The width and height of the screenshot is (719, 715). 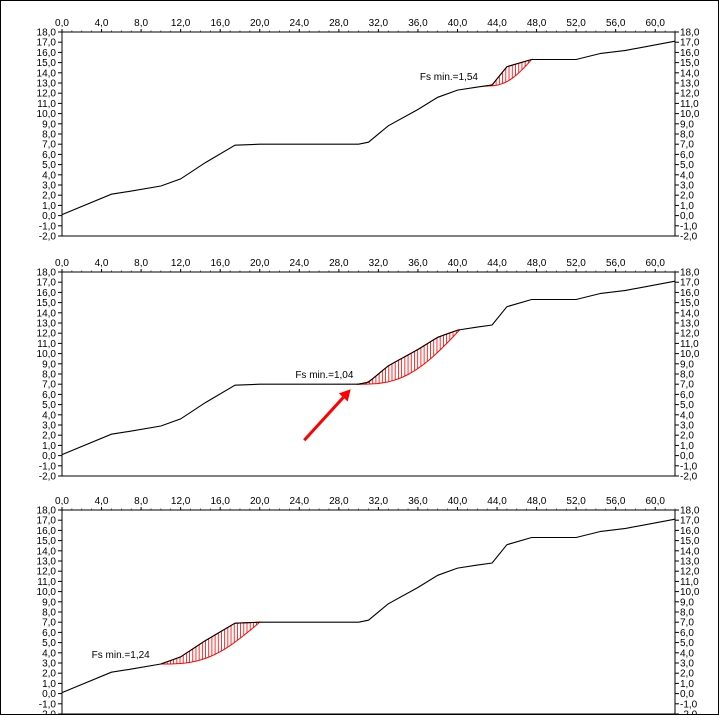 I want to click on red-arrow-head, so click(x=344, y=395).